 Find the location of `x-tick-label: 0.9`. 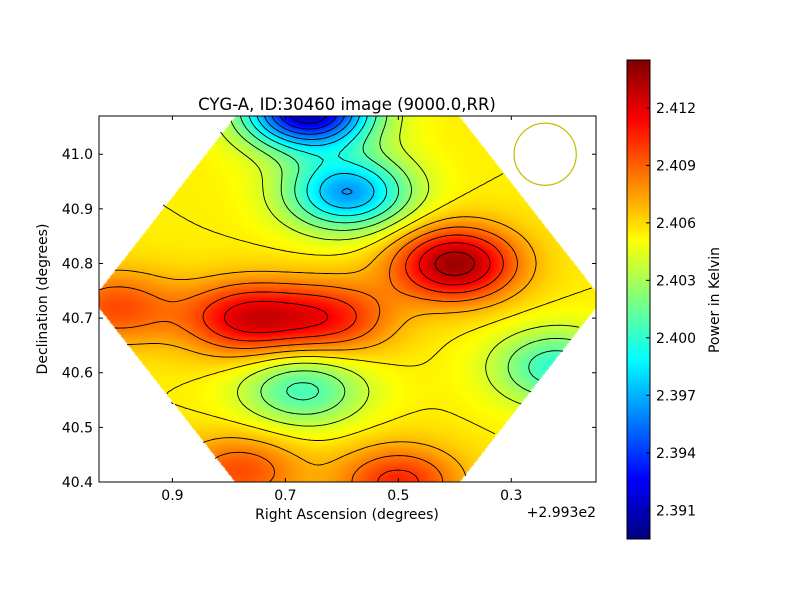

x-tick-label: 0.9 is located at coordinates (172, 496).